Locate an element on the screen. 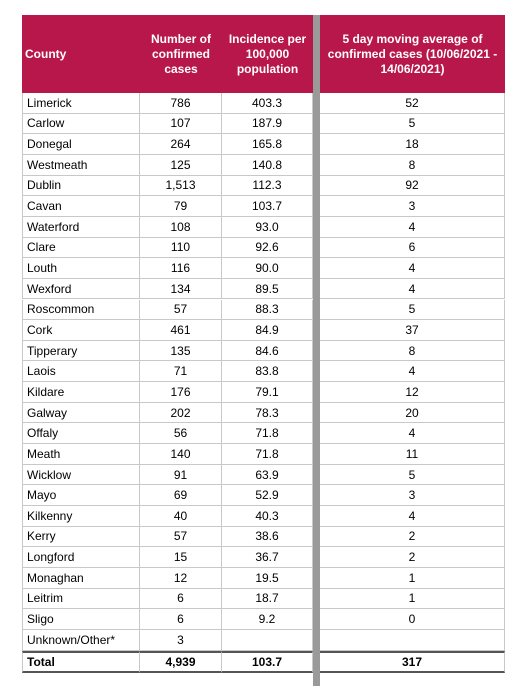 The image size is (520, 686). table-cell: Longford is located at coordinates (81, 557).